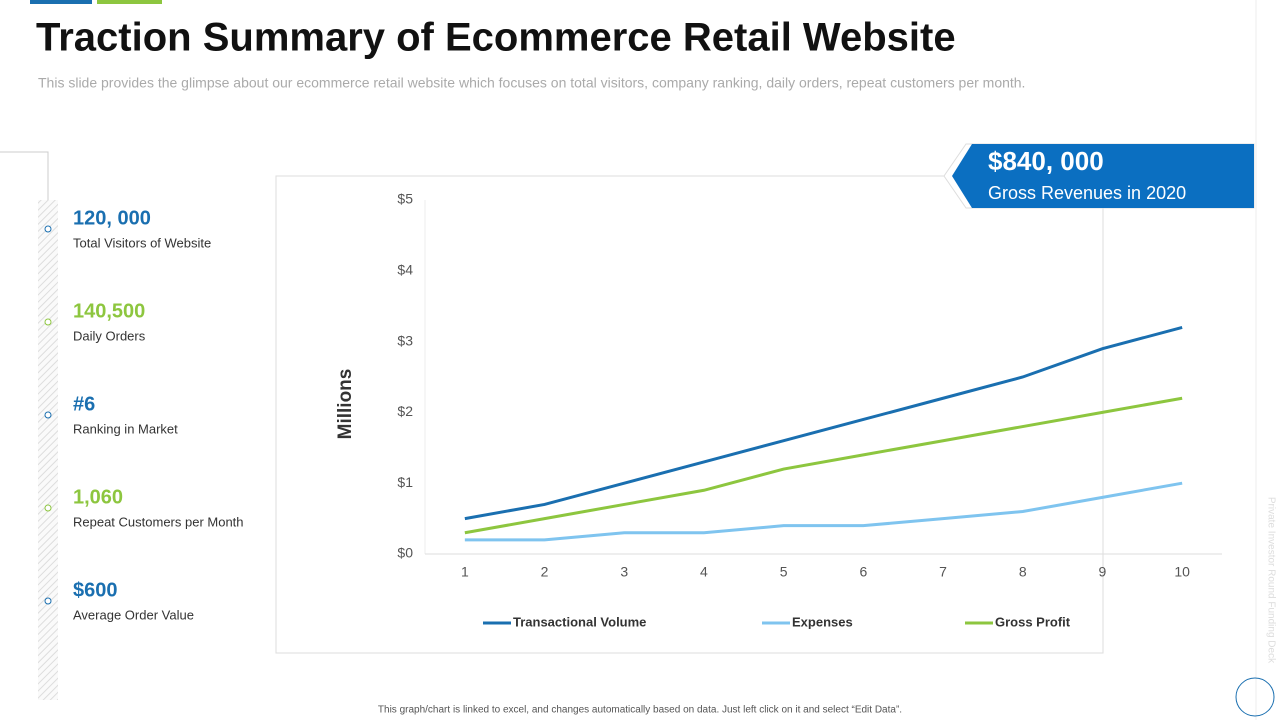 This screenshot has height=725, width=1280. Describe the element at coordinates (1033, 621) in the screenshot. I see `legend-label: Gross Profit` at that location.